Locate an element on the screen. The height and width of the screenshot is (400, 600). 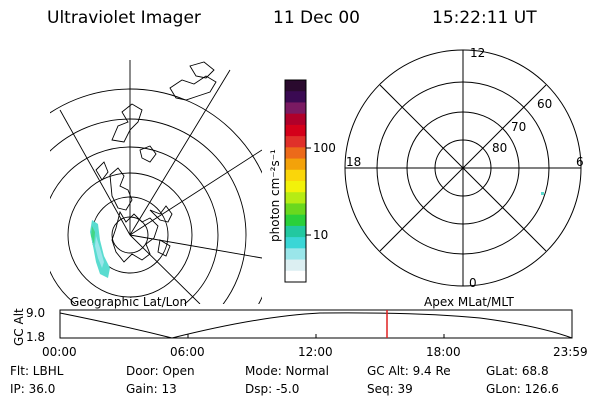
timeline-xtick-4: 23:59 is located at coordinates (570, 352).